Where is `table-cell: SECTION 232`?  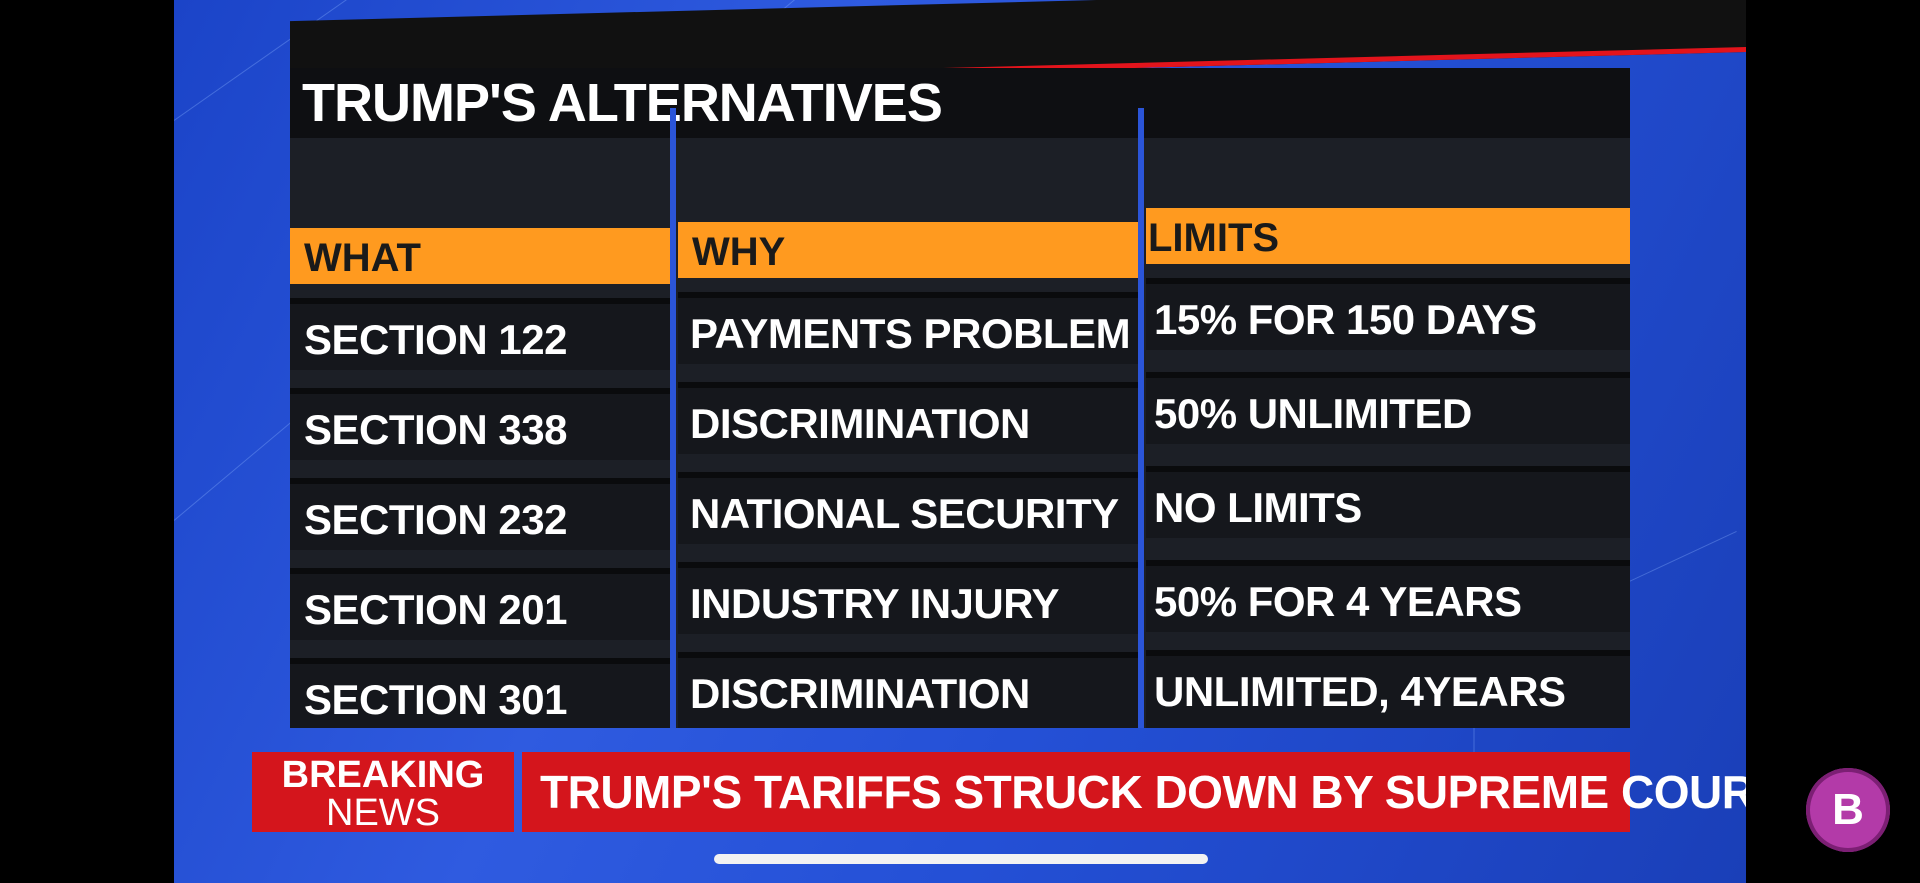
table-cell: SECTION 232 is located at coordinates (480, 514).